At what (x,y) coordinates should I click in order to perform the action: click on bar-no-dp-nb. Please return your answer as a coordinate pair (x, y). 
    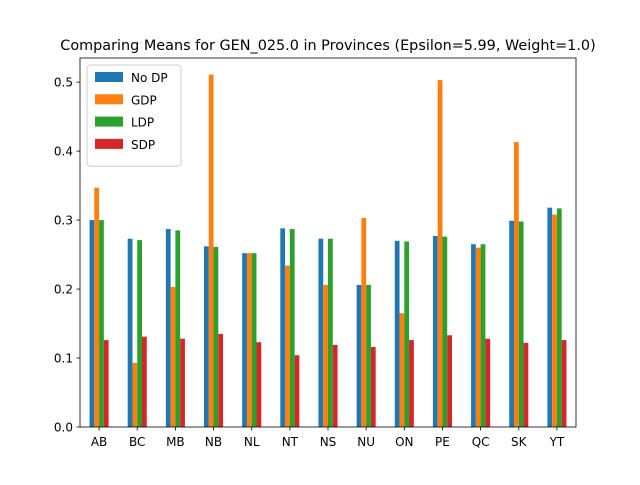
    Looking at the image, I should click on (206, 336).